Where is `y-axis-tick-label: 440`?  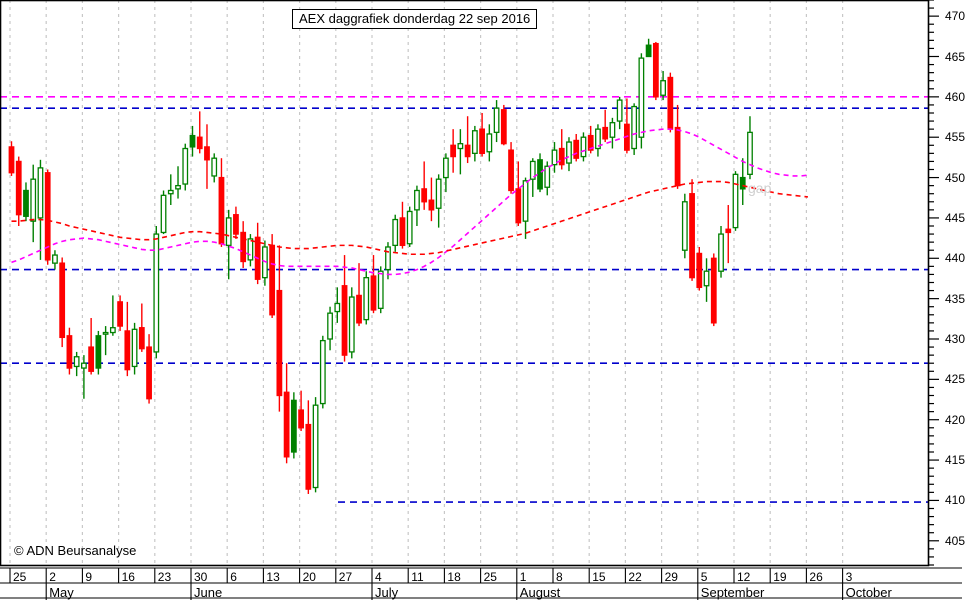
y-axis-tick-label: 440 is located at coordinates (955, 258).